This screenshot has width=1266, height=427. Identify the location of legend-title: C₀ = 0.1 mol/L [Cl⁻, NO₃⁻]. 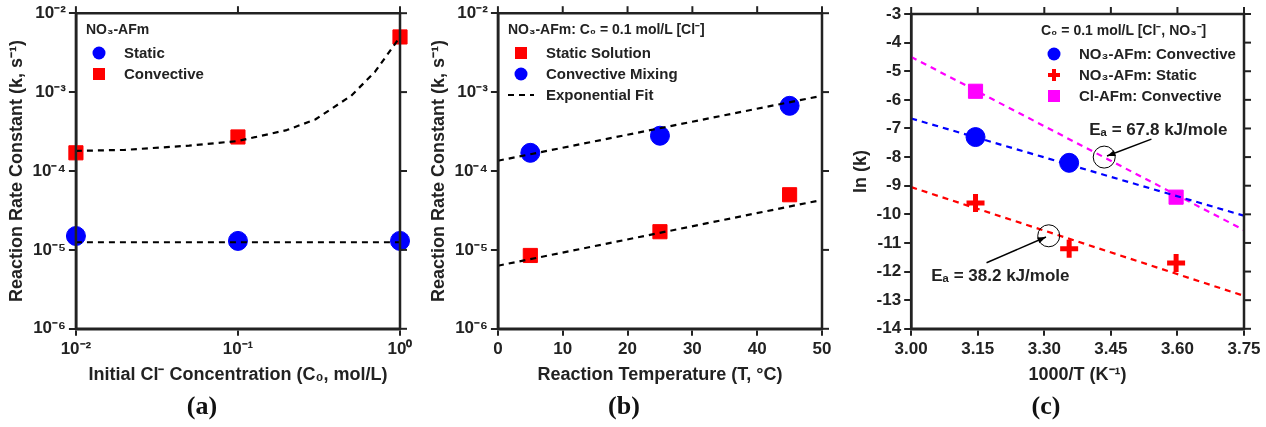
(1124, 30).